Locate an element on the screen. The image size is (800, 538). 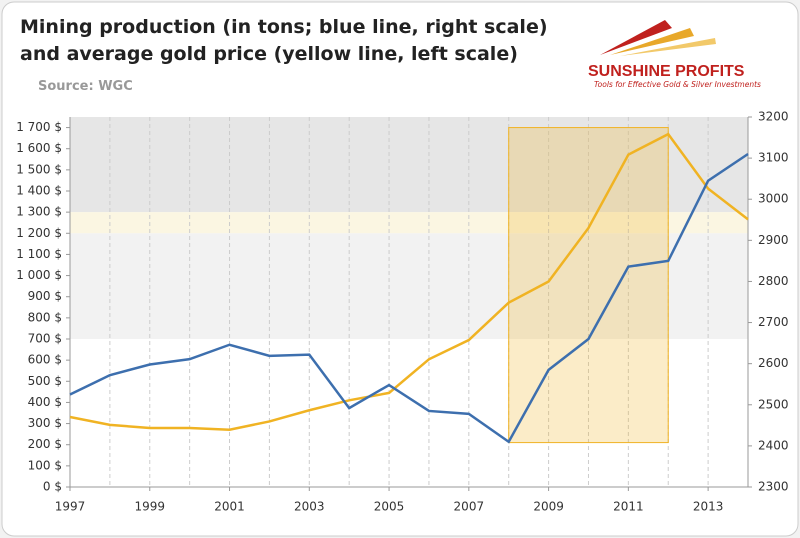
y-tick-label: 300 $ is located at coordinates (45, 423).